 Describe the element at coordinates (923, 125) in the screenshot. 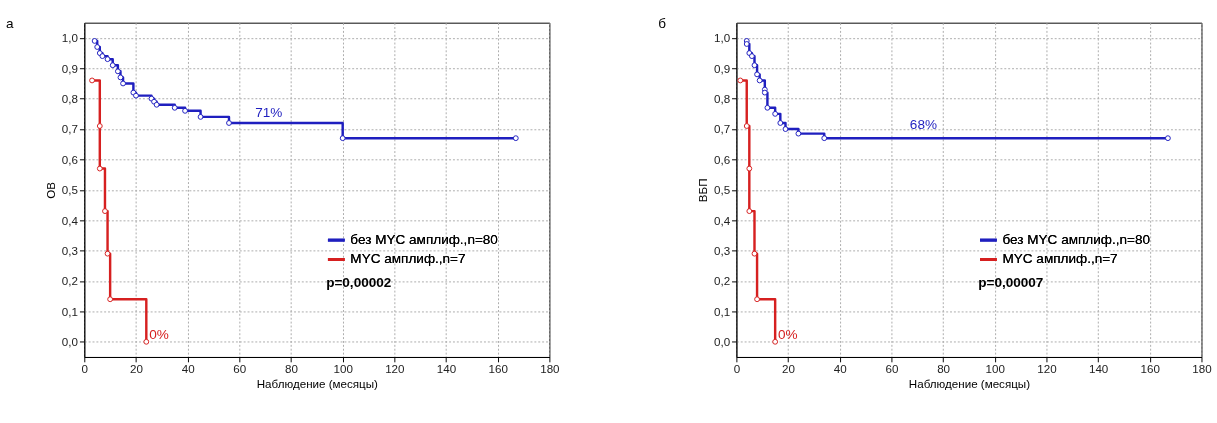

I see `annotation: 68%` at that location.